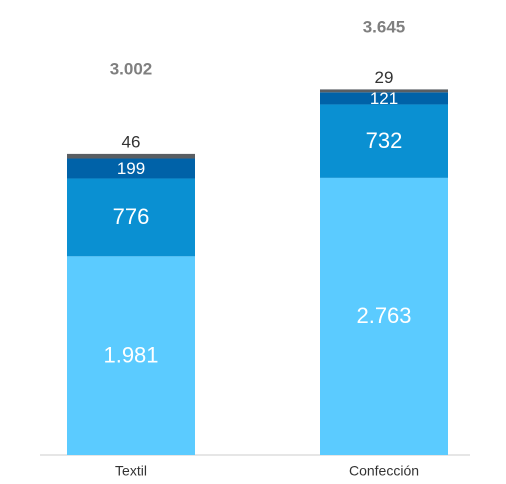 Image resolution: width=506 pixels, height=484 pixels. What do you see at coordinates (384, 77) in the screenshot?
I see `value-label: 29` at bounding box center [384, 77].